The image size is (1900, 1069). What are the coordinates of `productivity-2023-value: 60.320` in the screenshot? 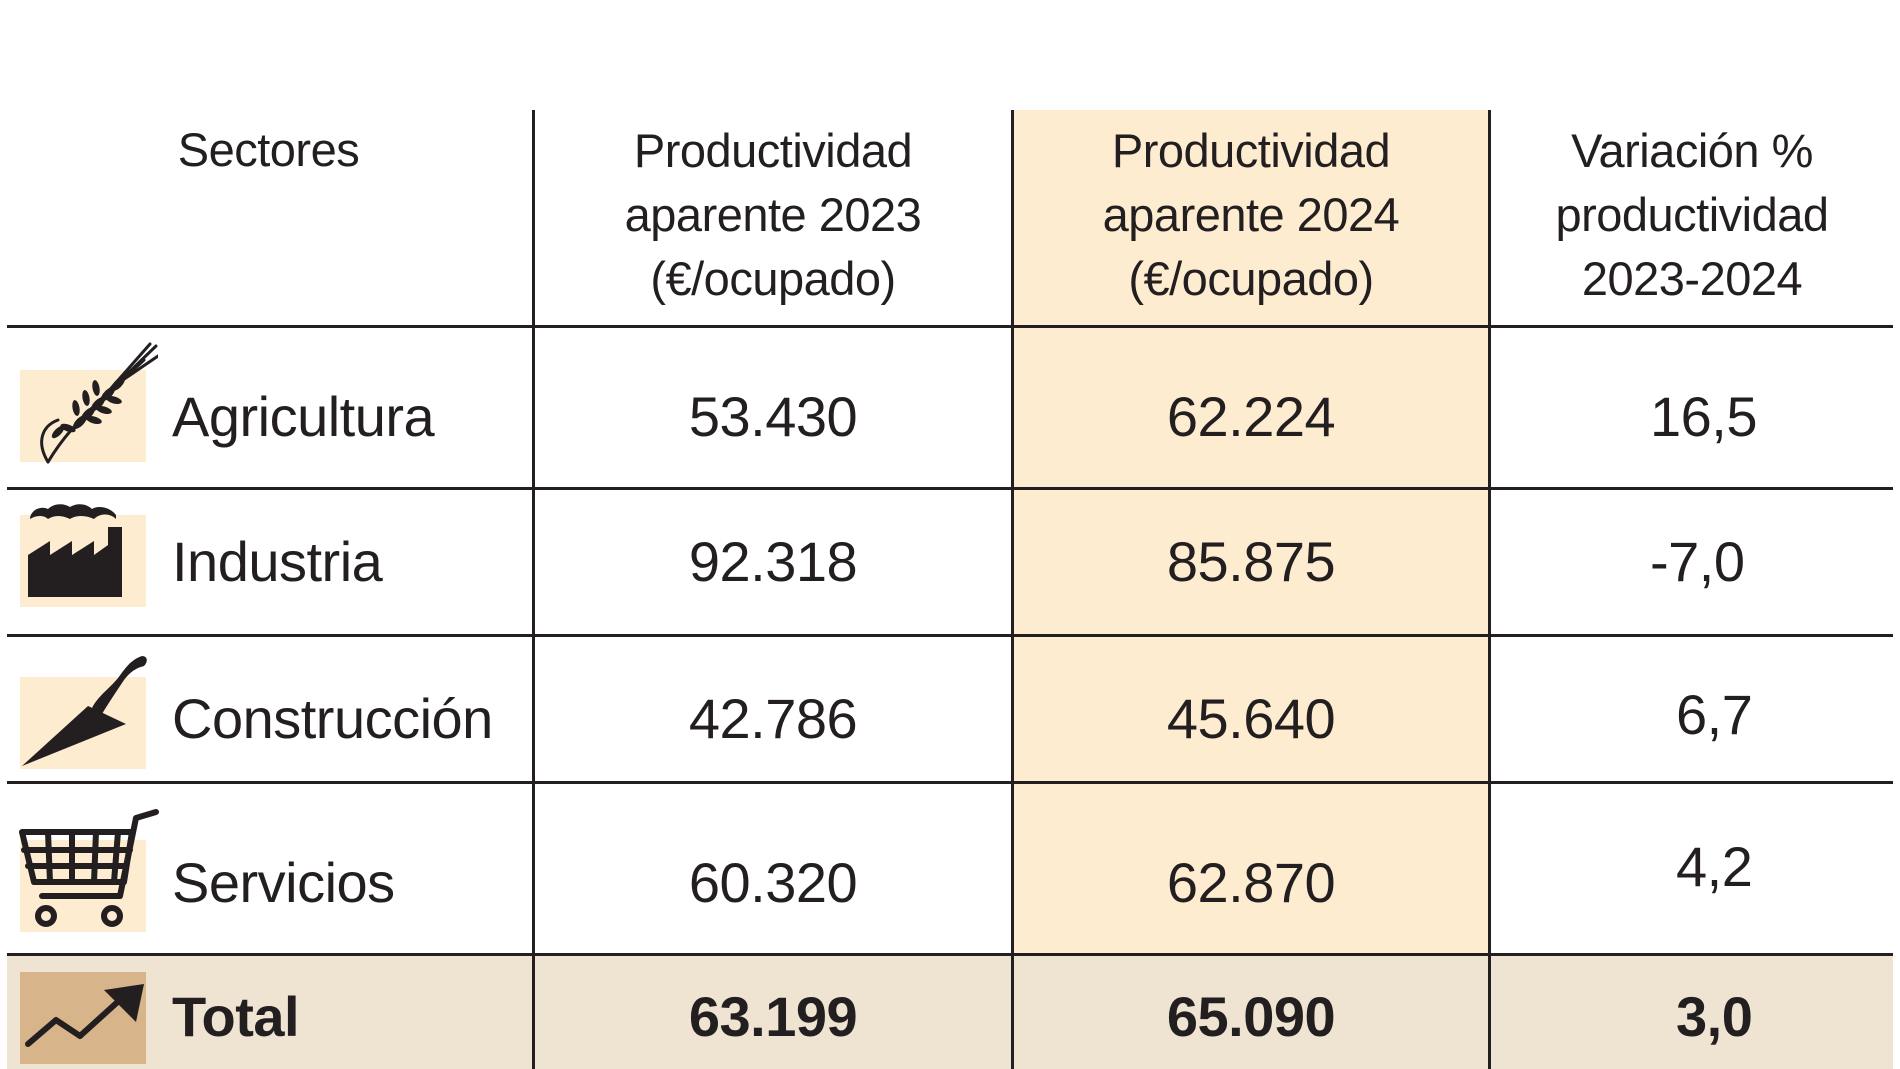 It's located at (773, 882).